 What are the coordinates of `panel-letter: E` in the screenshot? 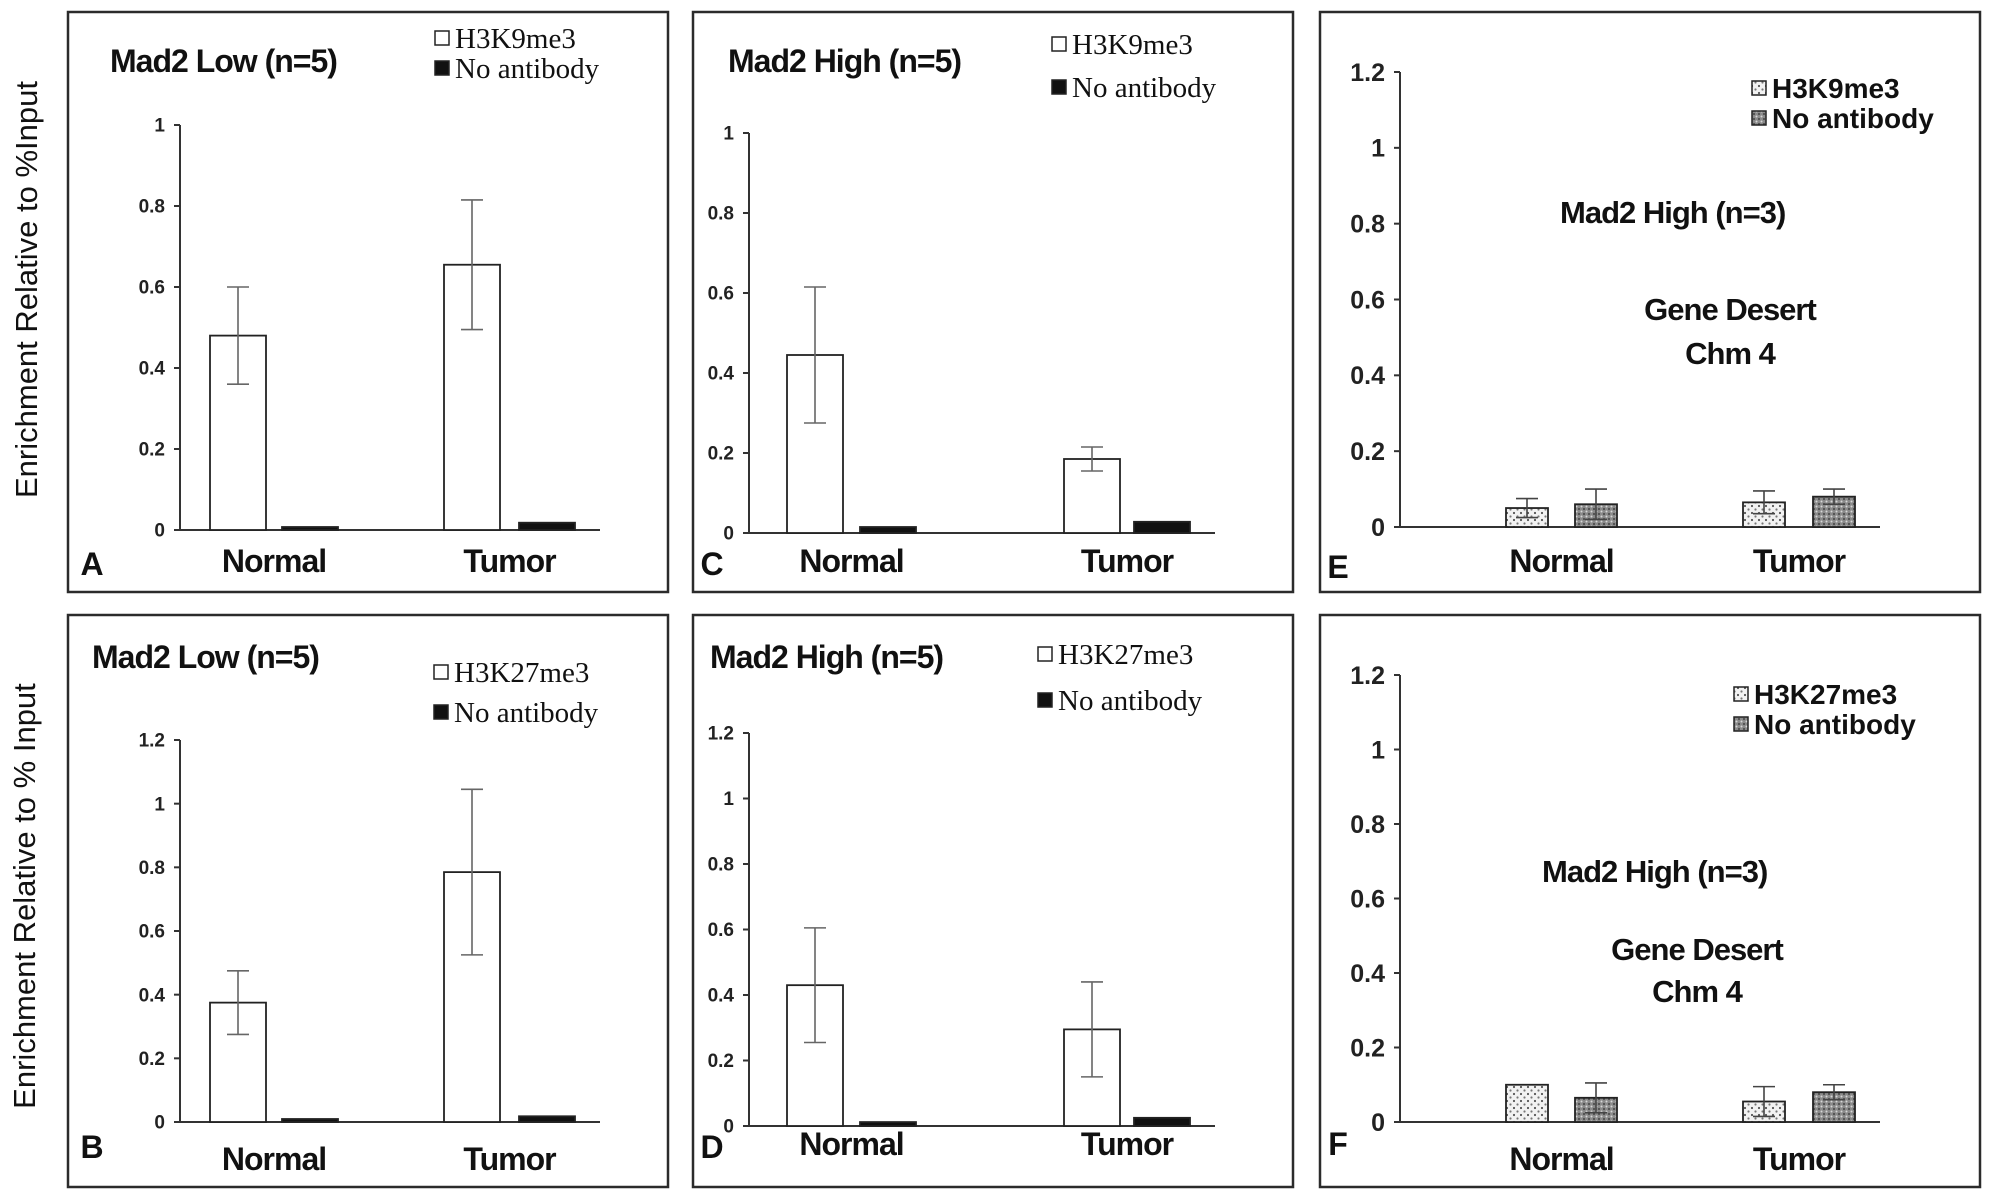 It's located at (1337, 567).